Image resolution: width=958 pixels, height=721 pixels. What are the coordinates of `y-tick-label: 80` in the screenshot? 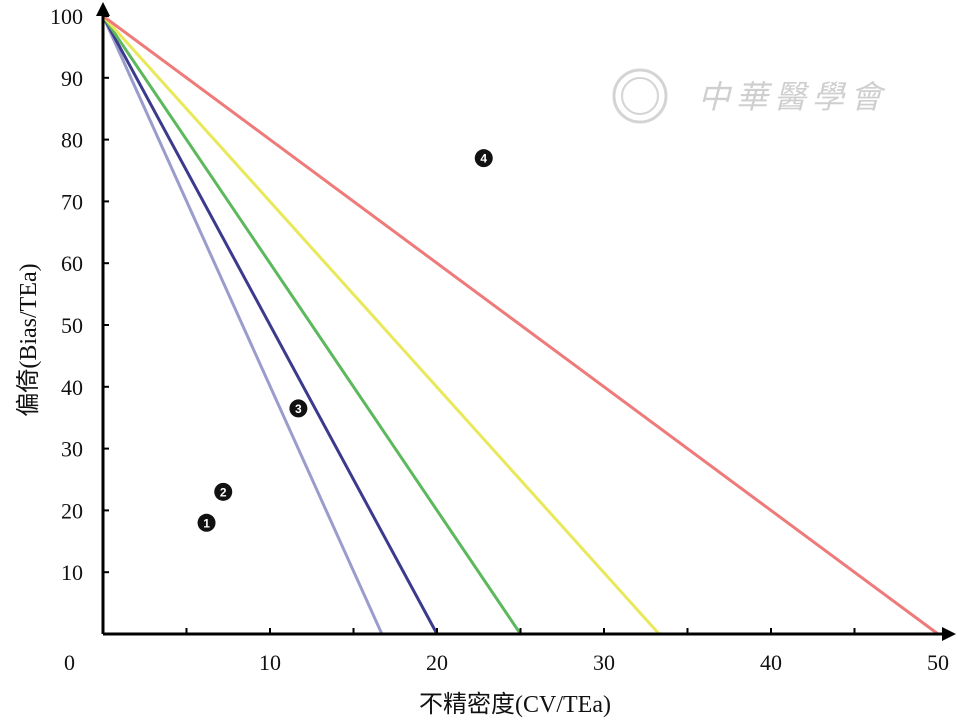 It's located at (72, 140).